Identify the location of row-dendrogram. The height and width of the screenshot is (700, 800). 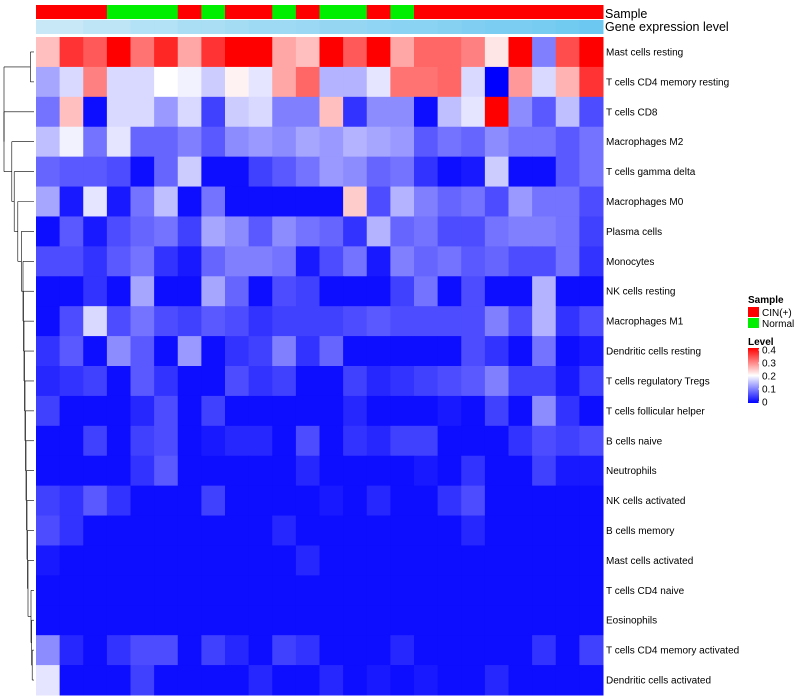
(18, 366).